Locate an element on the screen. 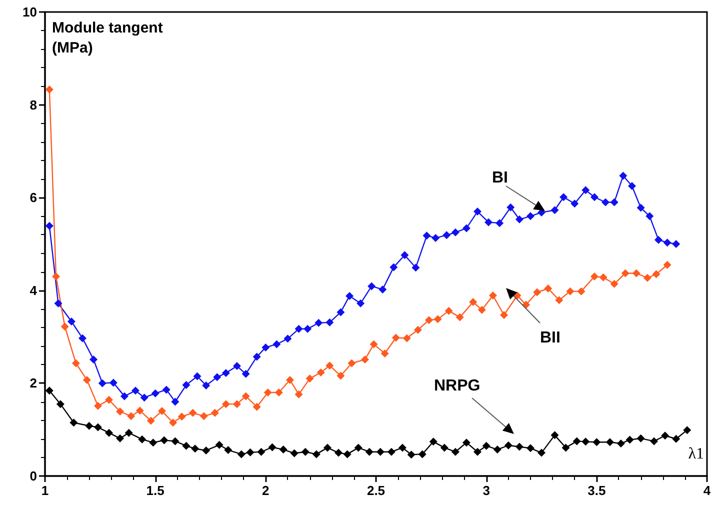  y-tick-label: 2 is located at coordinates (33, 383).